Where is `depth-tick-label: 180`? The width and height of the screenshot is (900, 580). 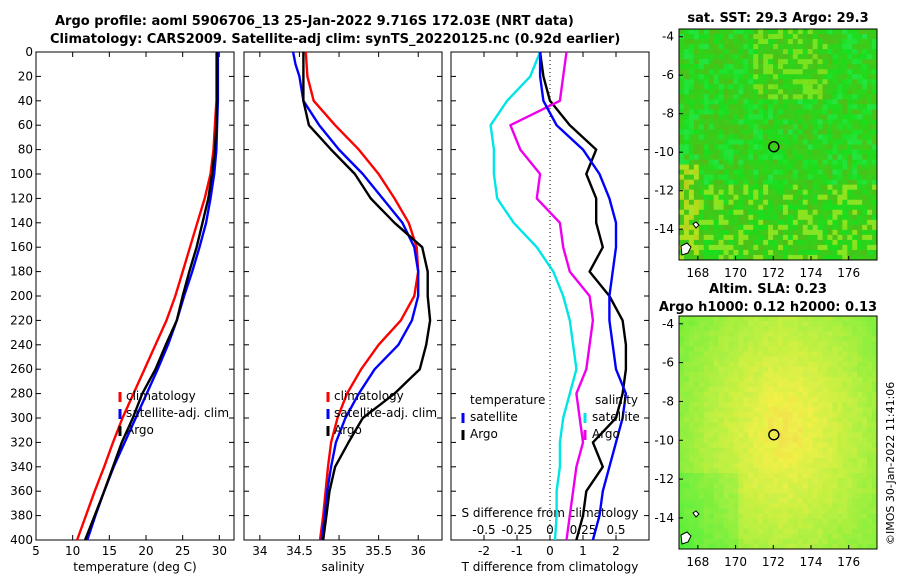 depth-tick-label: 180 is located at coordinates (21, 272).